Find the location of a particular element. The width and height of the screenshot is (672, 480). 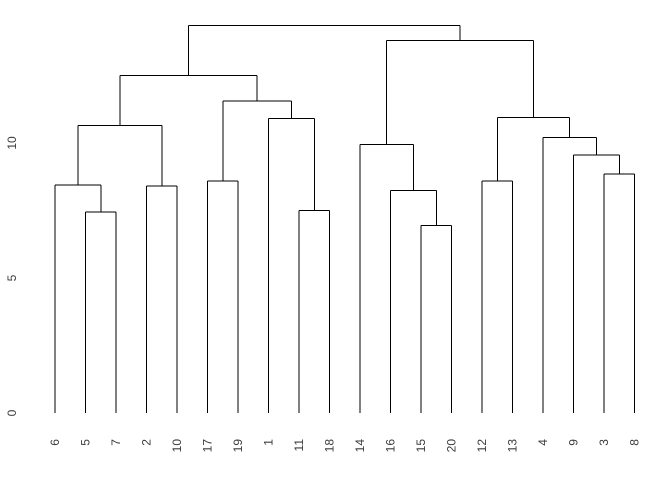

leaf-label: 13 is located at coordinates (513, 446).